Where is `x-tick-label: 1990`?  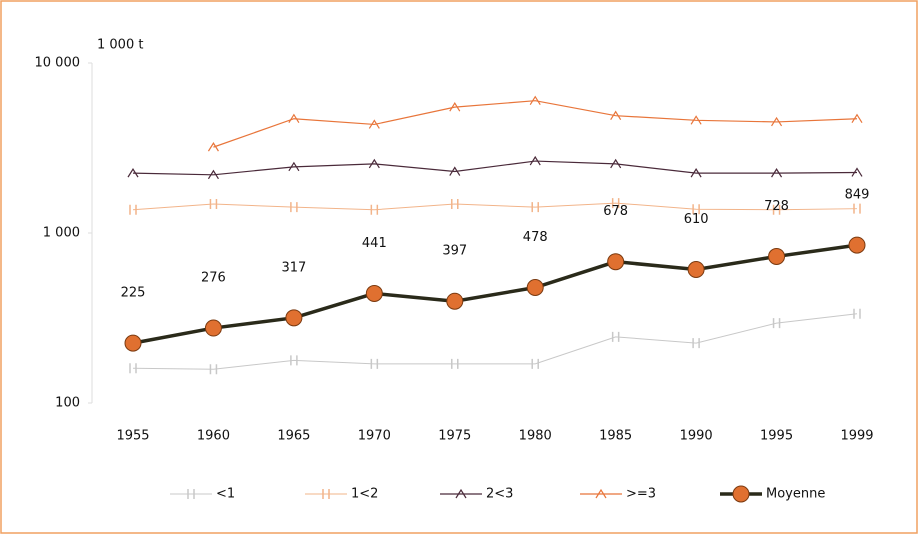
x-tick-label: 1990 is located at coordinates (696, 436).